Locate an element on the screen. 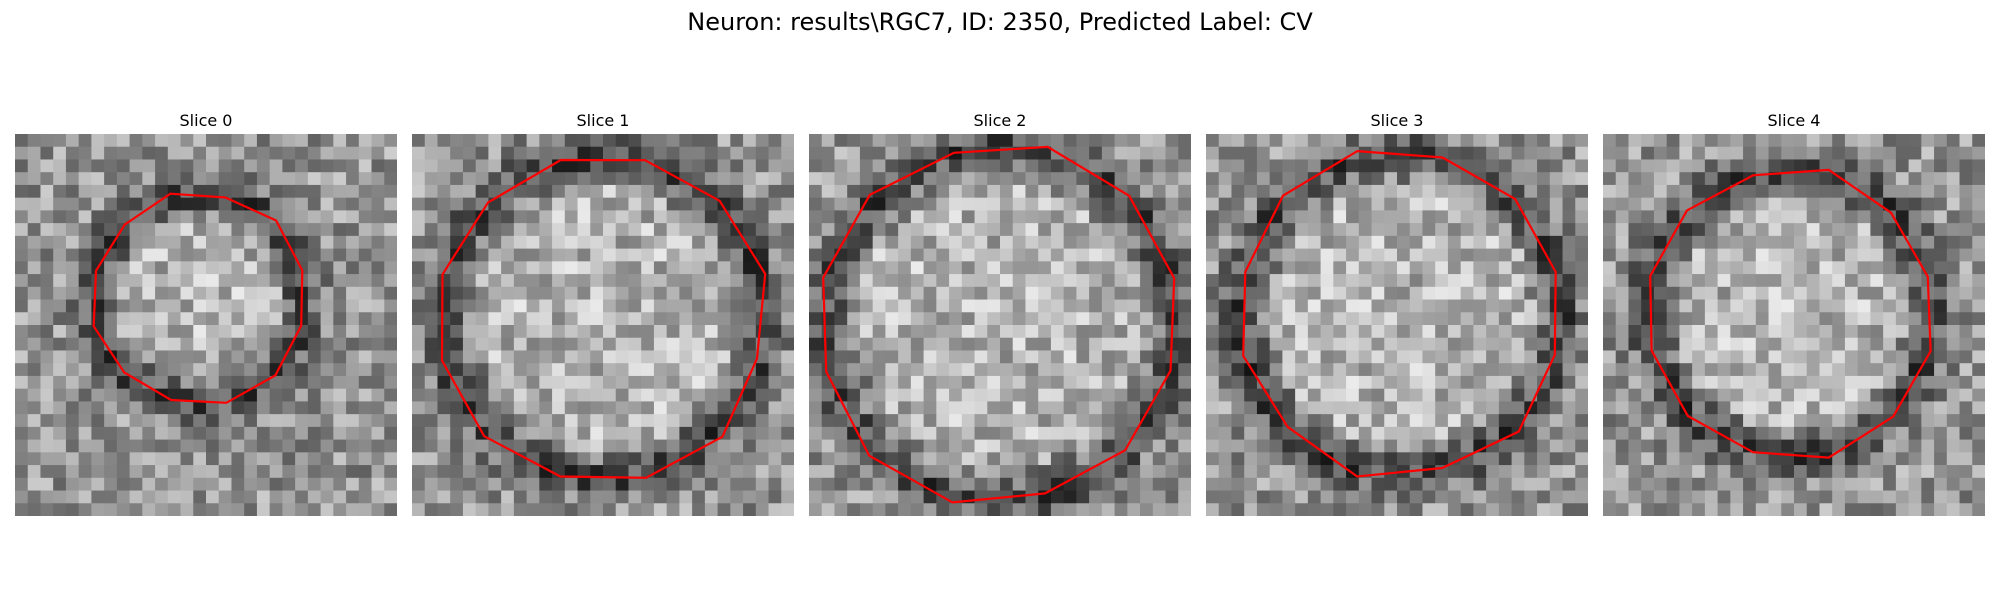  slice-title-3: Slice 3 is located at coordinates (1397, 120).